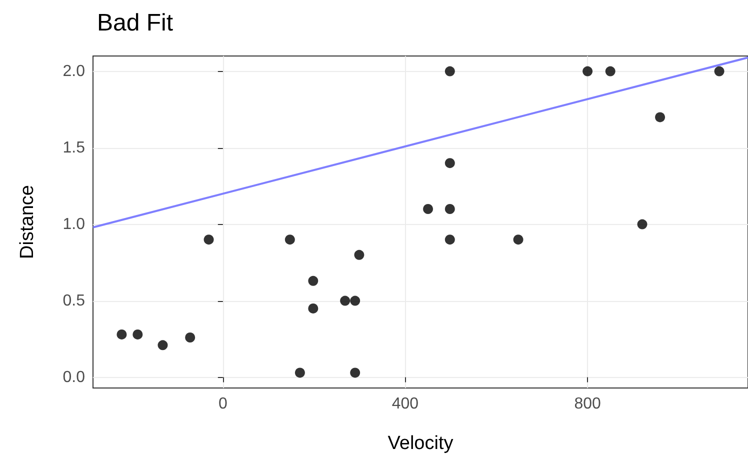  Describe the element at coordinates (135, 23) in the screenshot. I see `chart-title: Bad Fit` at that location.